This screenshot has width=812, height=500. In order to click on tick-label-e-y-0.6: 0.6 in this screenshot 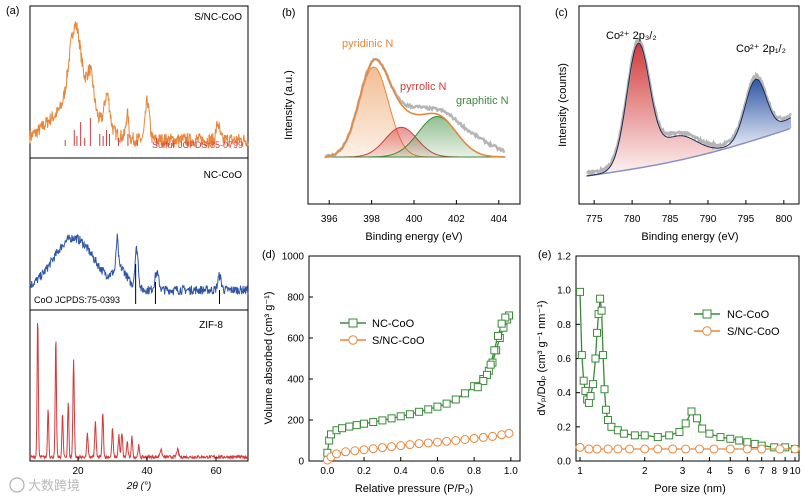, I will do `click(564, 359)`.